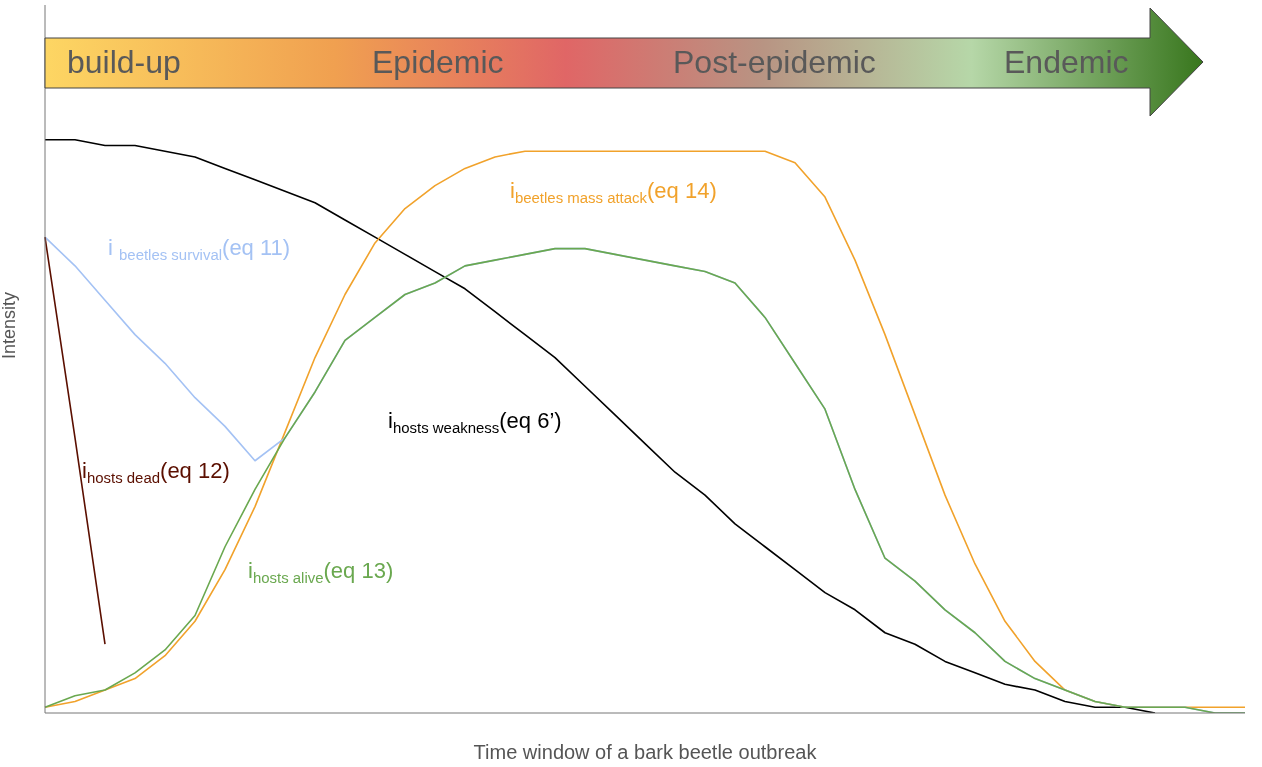 The image size is (1262, 767). I want to click on series-label: i$_{beetles mass attack}$(eq 14), so click(613, 192).